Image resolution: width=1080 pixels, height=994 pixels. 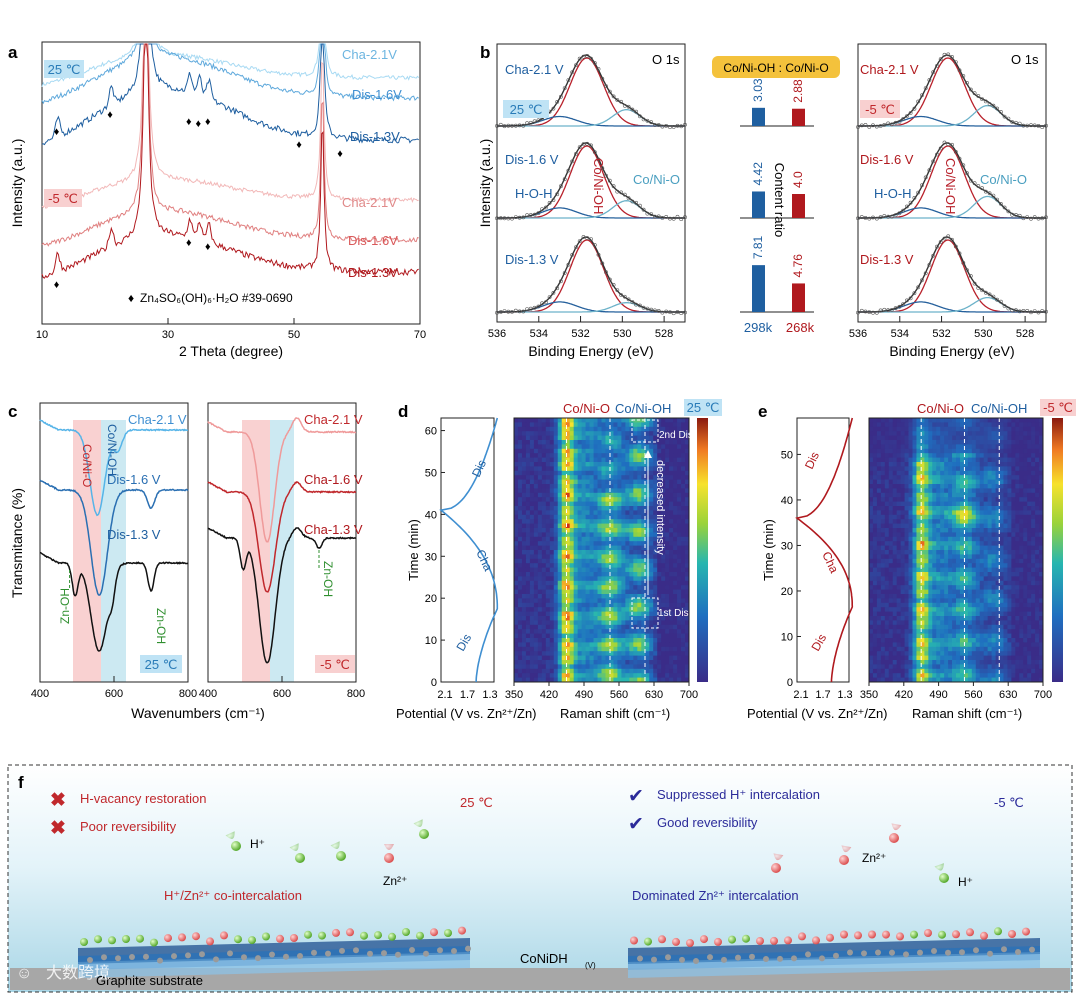 What do you see at coordinates (282, 536) in the screenshot?
I see `ftir-curve` at bounding box center [282, 536].